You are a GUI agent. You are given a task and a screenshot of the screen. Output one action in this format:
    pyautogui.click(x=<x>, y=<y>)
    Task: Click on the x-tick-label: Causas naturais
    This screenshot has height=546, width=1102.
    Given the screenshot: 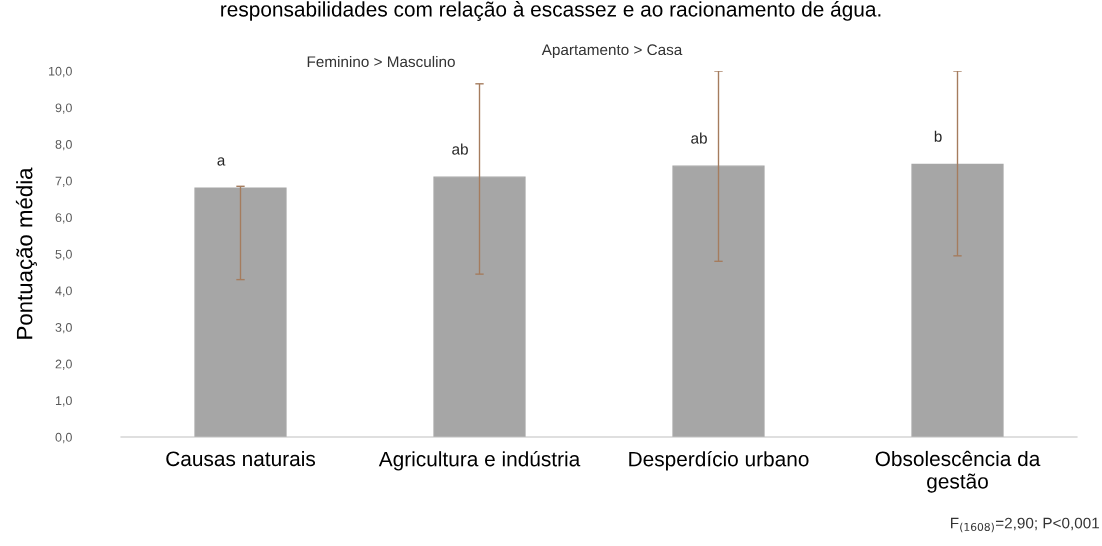 What is the action you would take?
    pyautogui.click(x=241, y=458)
    